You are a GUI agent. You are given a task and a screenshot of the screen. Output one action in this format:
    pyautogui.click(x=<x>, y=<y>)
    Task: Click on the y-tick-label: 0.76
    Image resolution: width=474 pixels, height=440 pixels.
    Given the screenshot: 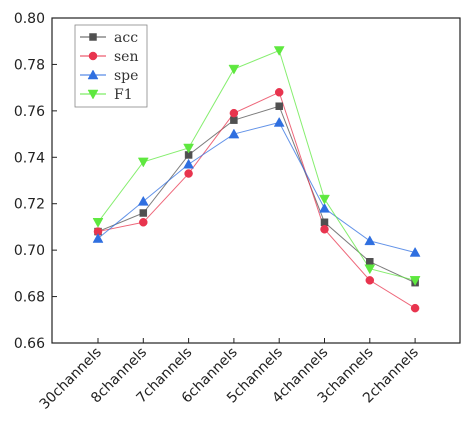 What is the action you would take?
    pyautogui.click(x=29, y=112)
    